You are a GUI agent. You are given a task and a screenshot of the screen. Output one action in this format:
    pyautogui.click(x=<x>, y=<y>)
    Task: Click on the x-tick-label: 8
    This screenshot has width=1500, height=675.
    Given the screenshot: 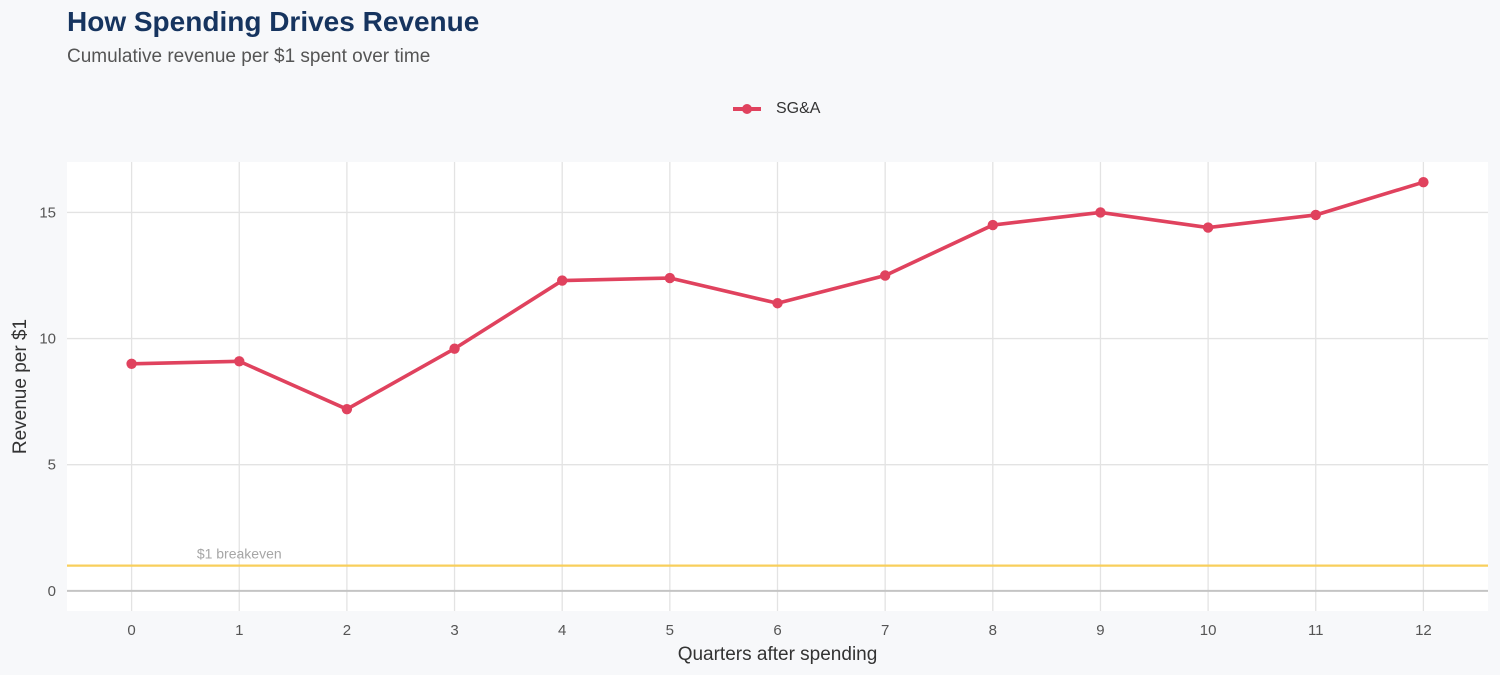 What is the action you would take?
    pyautogui.click(x=993, y=630)
    